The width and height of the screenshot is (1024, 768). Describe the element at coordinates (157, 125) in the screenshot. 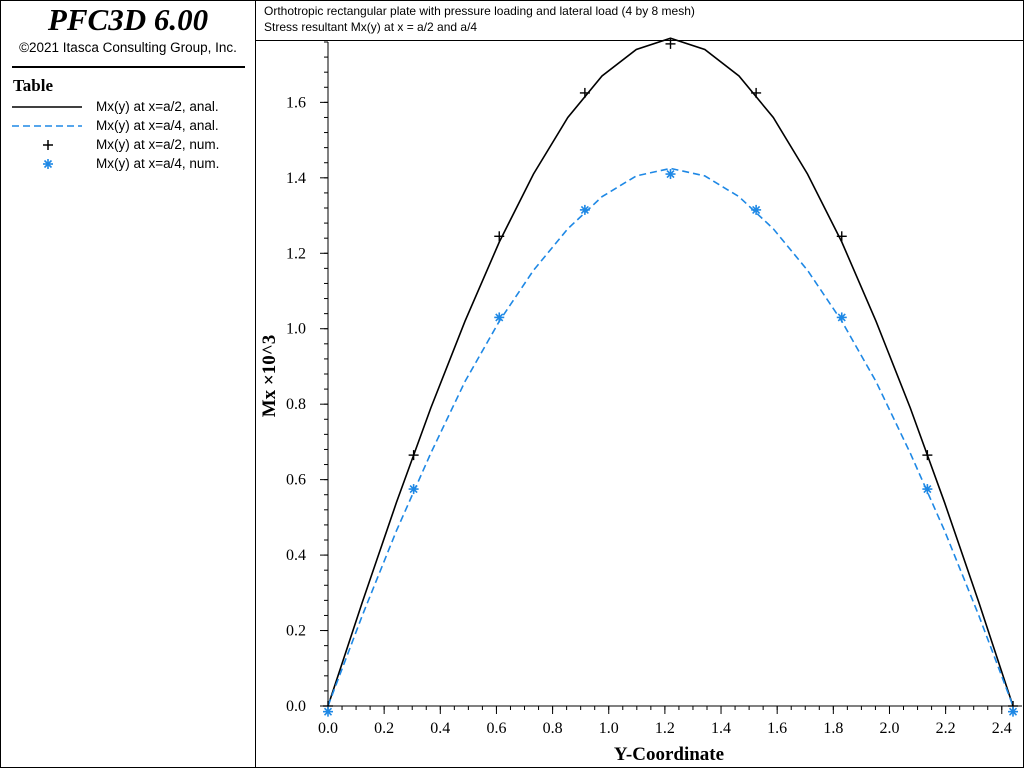

I see `legend-label: Mx(y) at x=a/4, anal.` at that location.